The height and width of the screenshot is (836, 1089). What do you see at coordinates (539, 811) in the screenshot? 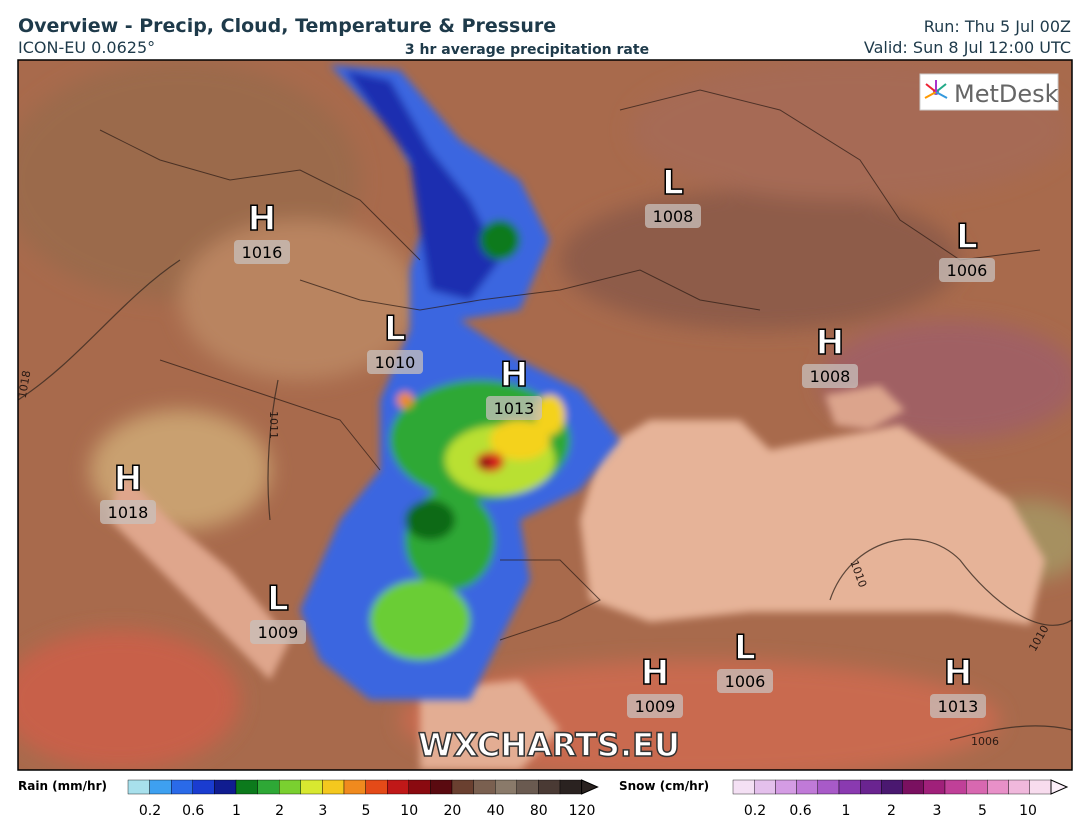
I see `rain-tick-label: 80` at bounding box center [539, 811].